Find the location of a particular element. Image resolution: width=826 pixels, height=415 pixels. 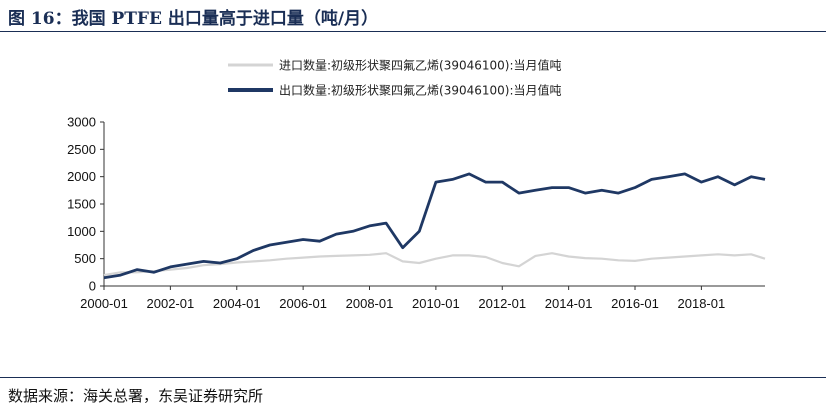

x-tick-label: 2004-01 is located at coordinates (237, 303).